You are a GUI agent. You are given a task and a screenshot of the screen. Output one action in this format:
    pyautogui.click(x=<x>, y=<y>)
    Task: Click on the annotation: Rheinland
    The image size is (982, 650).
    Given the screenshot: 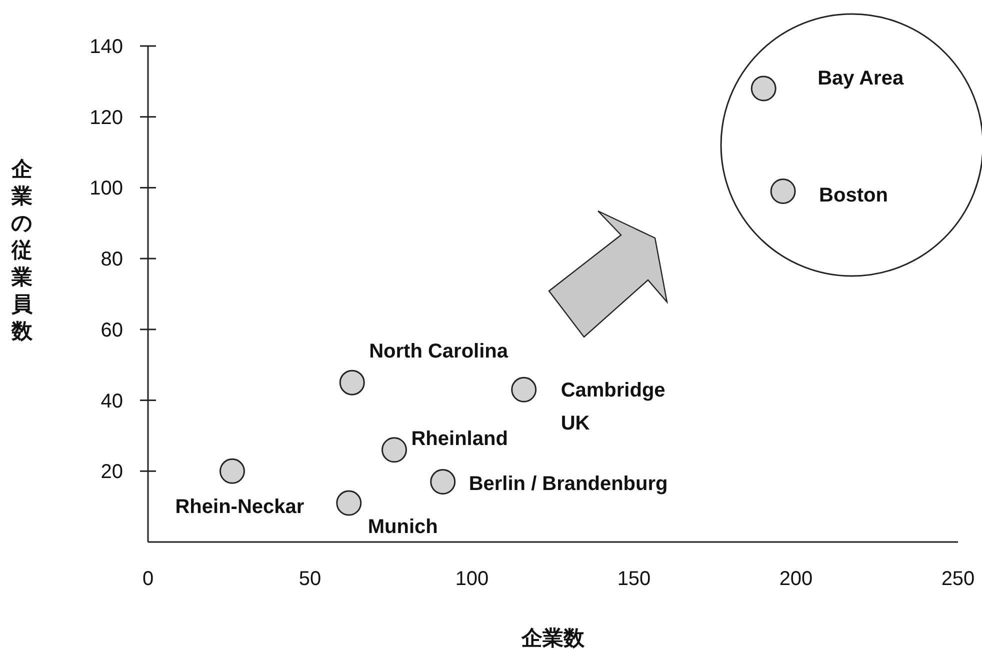 What is the action you would take?
    pyautogui.click(x=459, y=439)
    